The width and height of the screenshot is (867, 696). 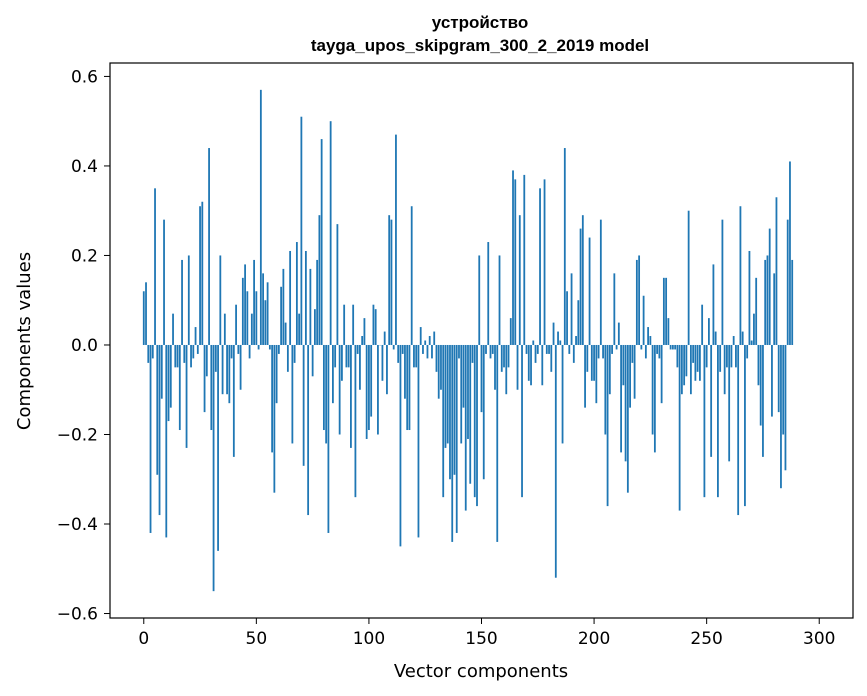 I want to click on x-tick-label: 50, so click(x=257, y=639).